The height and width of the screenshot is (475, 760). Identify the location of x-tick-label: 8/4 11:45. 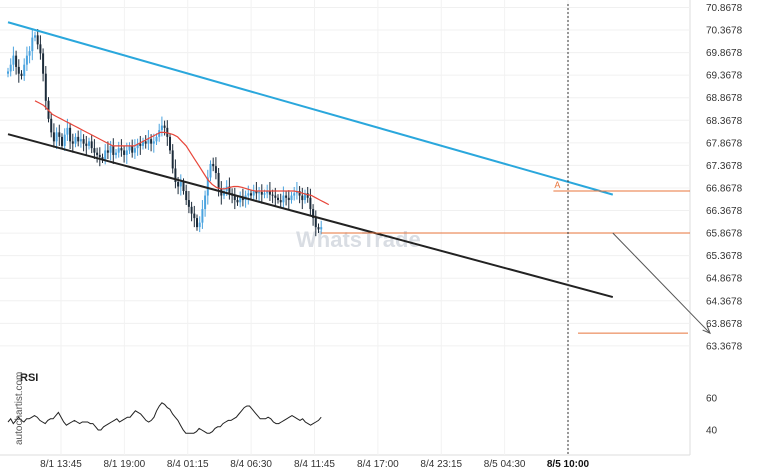
(314, 464).